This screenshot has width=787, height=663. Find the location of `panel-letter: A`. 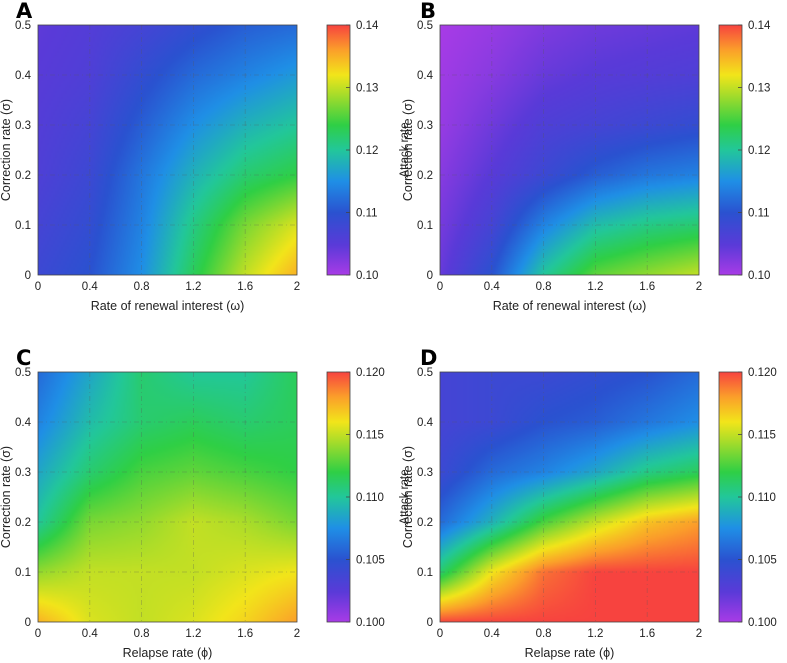

panel-letter: A is located at coordinates (24, 11).